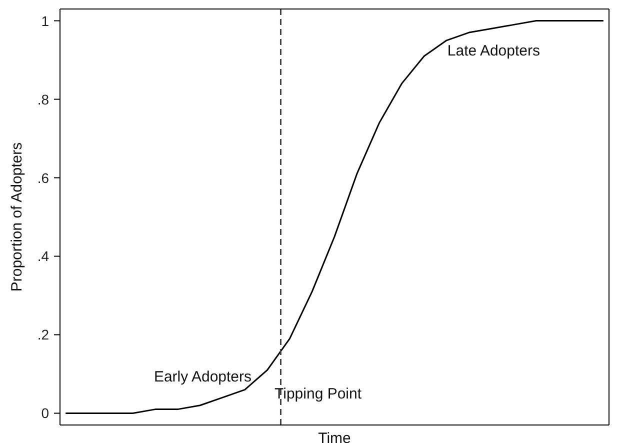 This screenshot has width=618, height=443. Describe the element at coordinates (43, 334) in the screenshot. I see `y-tick-label: .2` at that location.